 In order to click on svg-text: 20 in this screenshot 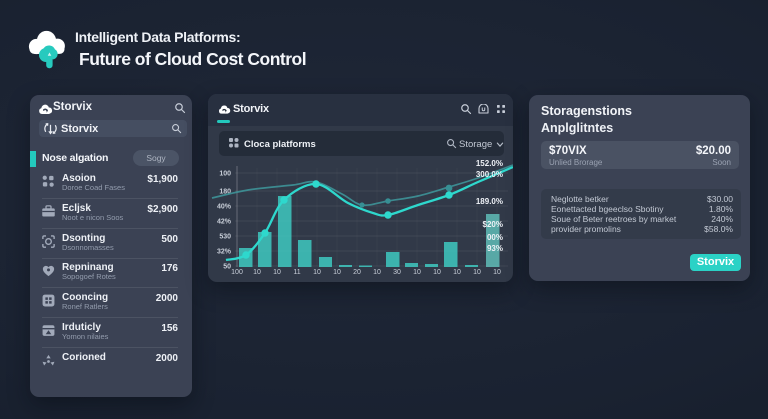, I will do `click(357, 272)`.